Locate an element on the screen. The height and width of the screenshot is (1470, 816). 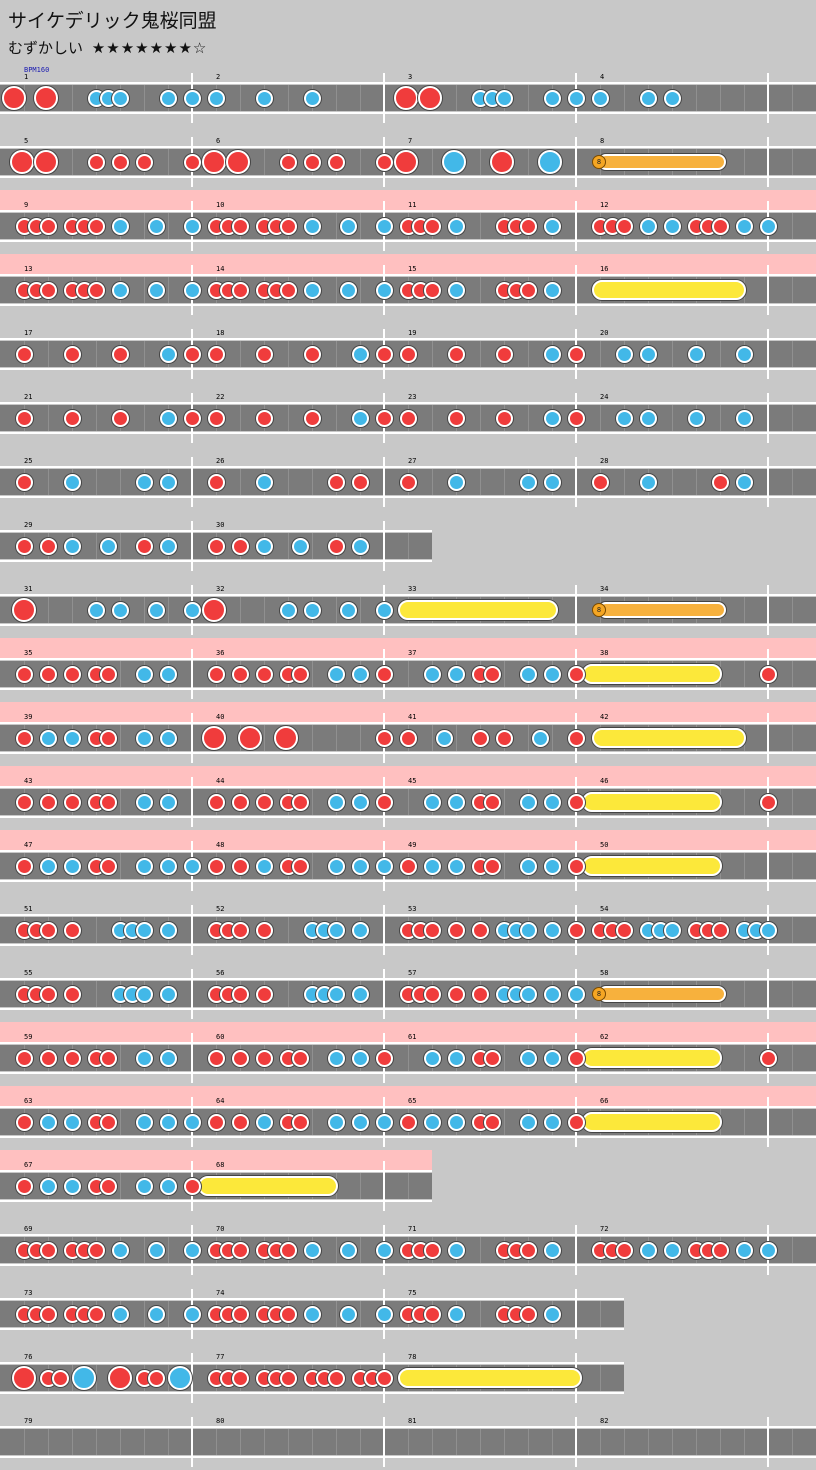
measure-number: 2 is located at coordinates (218, 77).